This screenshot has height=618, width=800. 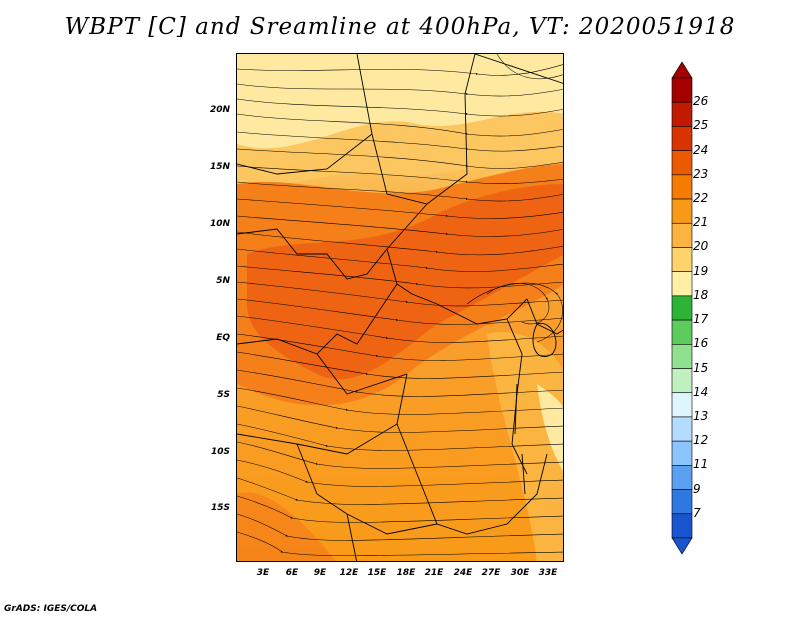 What do you see at coordinates (263, 573) in the screenshot?
I see `lon-tick-3e: 3E` at bounding box center [263, 573].